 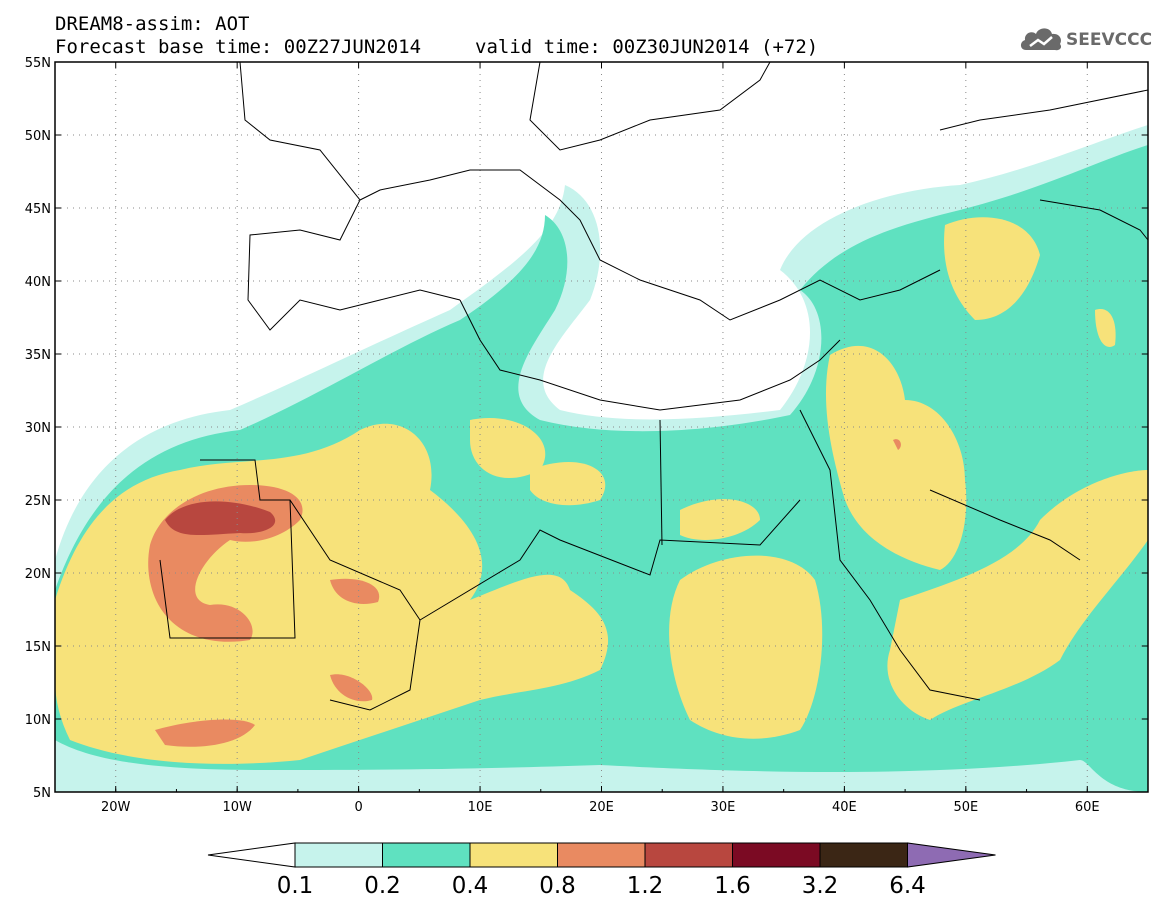 I want to click on lon-tick-label: 50E, so click(x=965, y=807).